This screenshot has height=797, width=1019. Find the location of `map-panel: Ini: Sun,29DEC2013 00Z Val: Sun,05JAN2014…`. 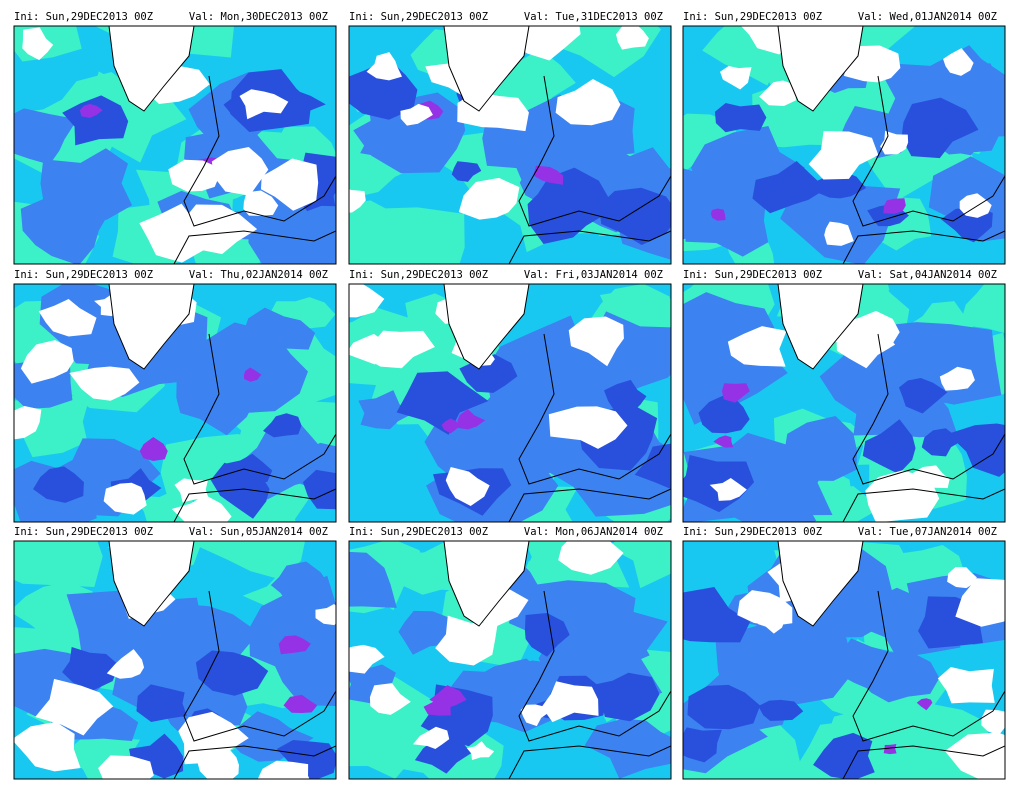

map-panel: Ini: Sun,29DEC2013 00Z Val: Sun,05JAN2014… is located at coordinates (175, 653).